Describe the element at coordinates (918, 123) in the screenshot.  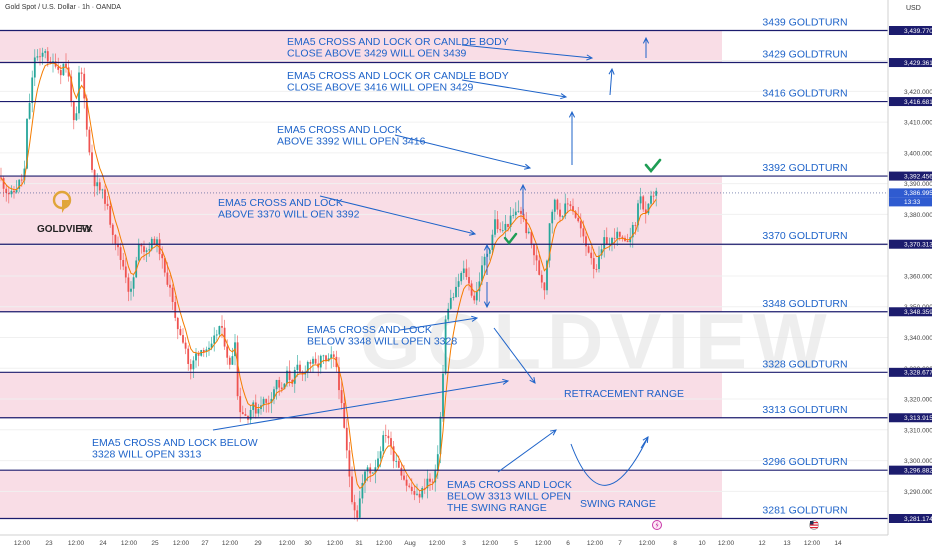
I see `price-tick-label: 3,410.000` at that location.